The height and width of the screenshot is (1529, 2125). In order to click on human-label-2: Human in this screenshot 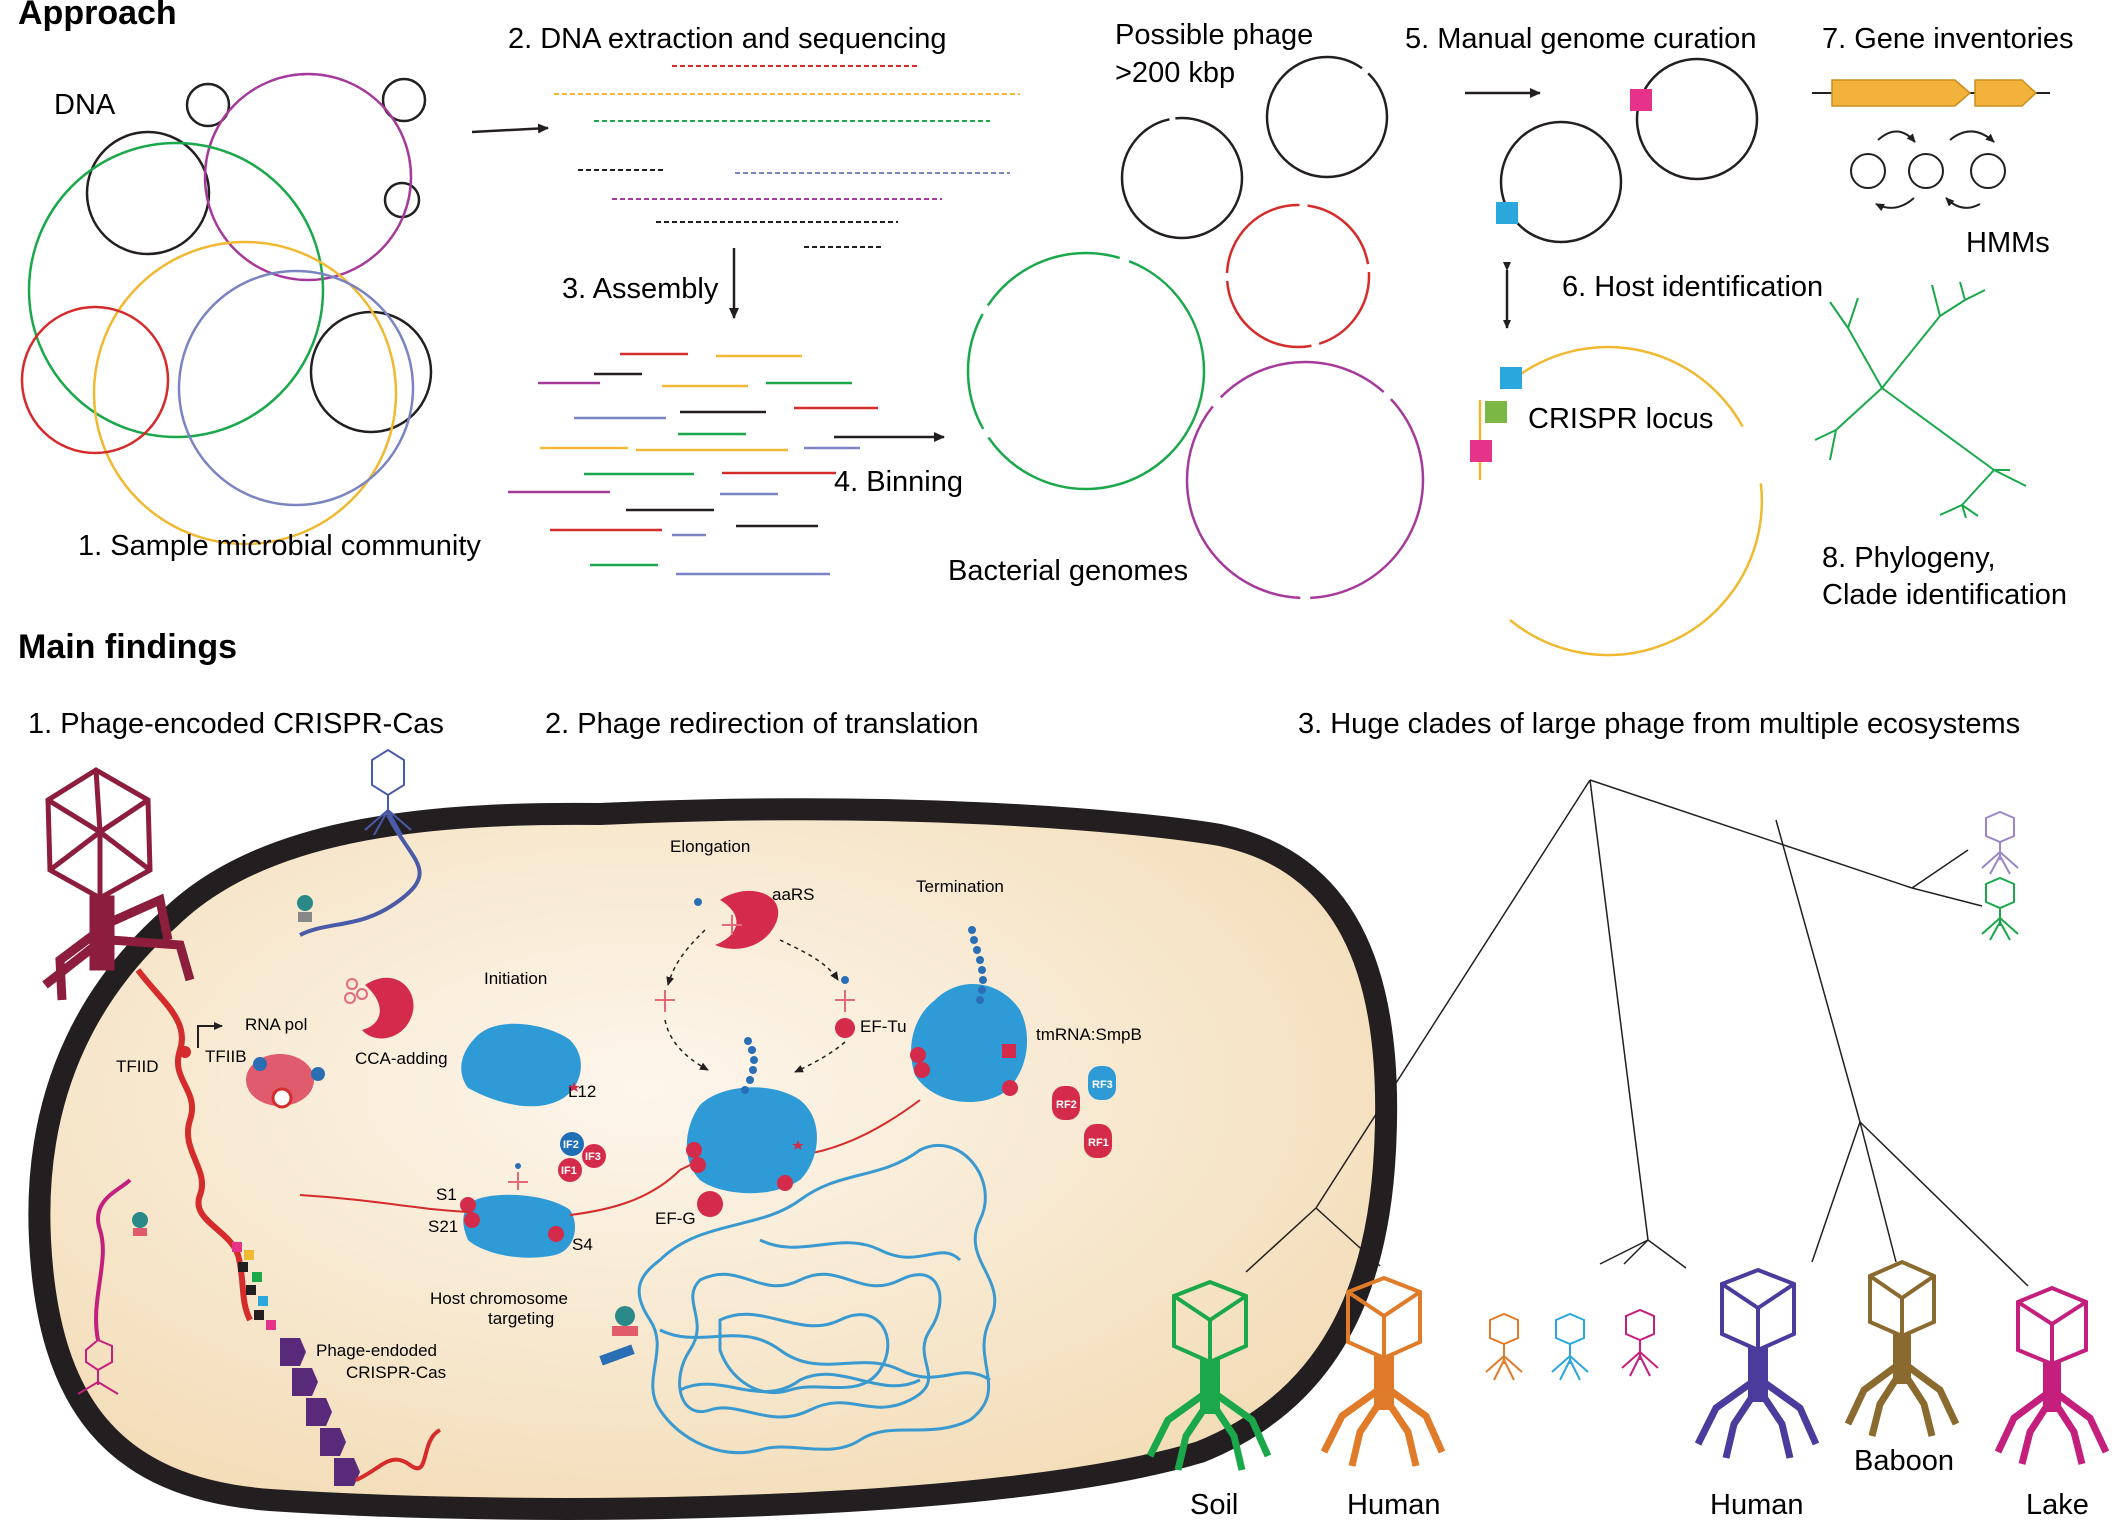, I will do `click(1757, 1505)`.